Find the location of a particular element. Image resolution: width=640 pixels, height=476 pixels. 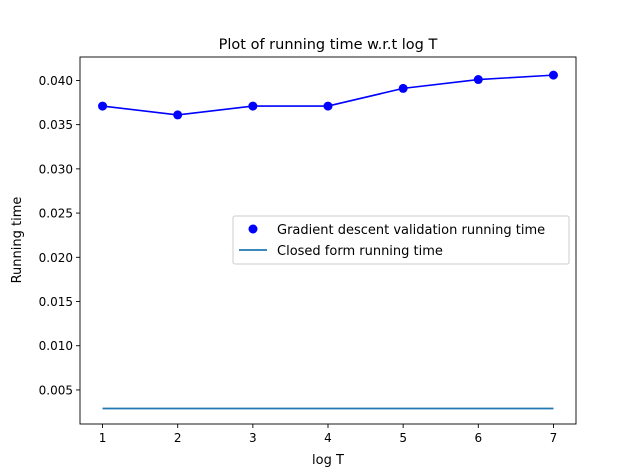

y-tick-label: 0.030 is located at coordinates (56, 169).